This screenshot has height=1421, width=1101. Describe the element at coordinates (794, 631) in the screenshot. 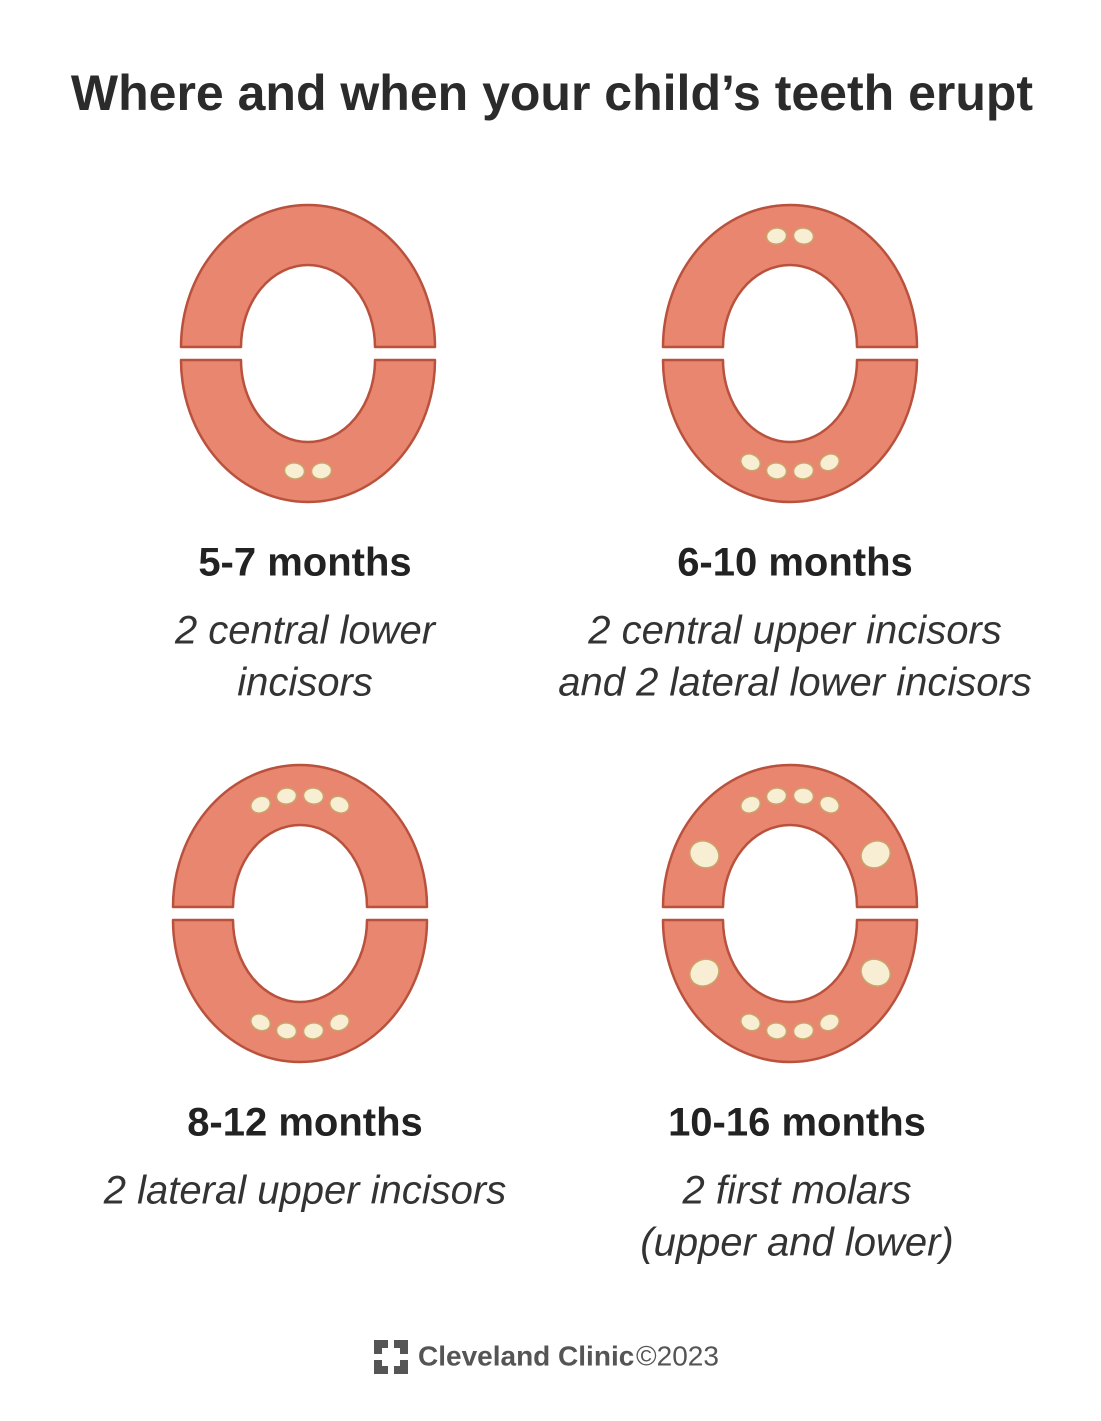

I see `description-line: 2 central upper incisors` at that location.